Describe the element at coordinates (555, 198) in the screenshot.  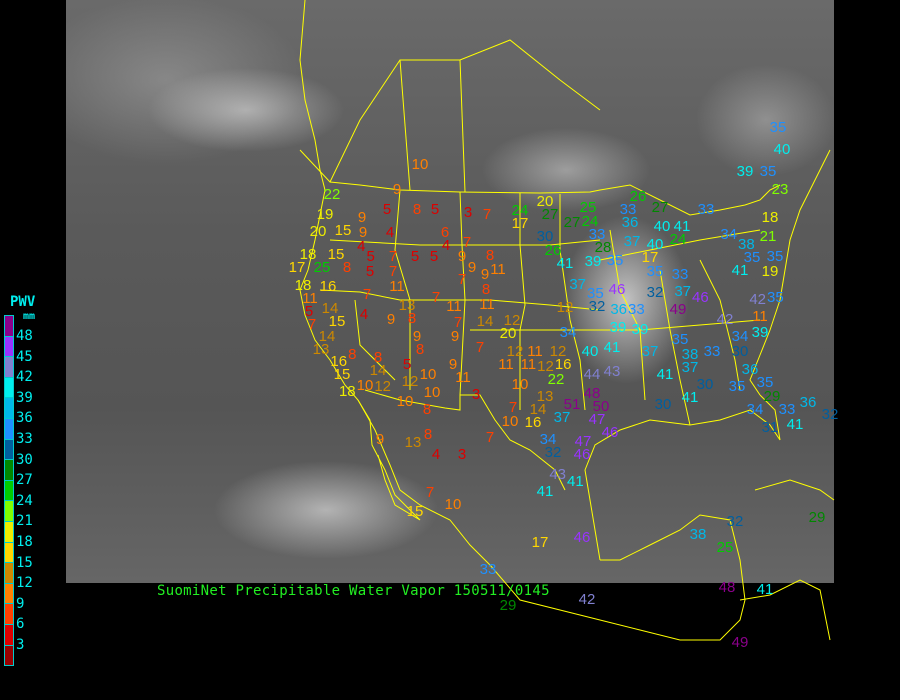
I see `us-canada-border` at that location.